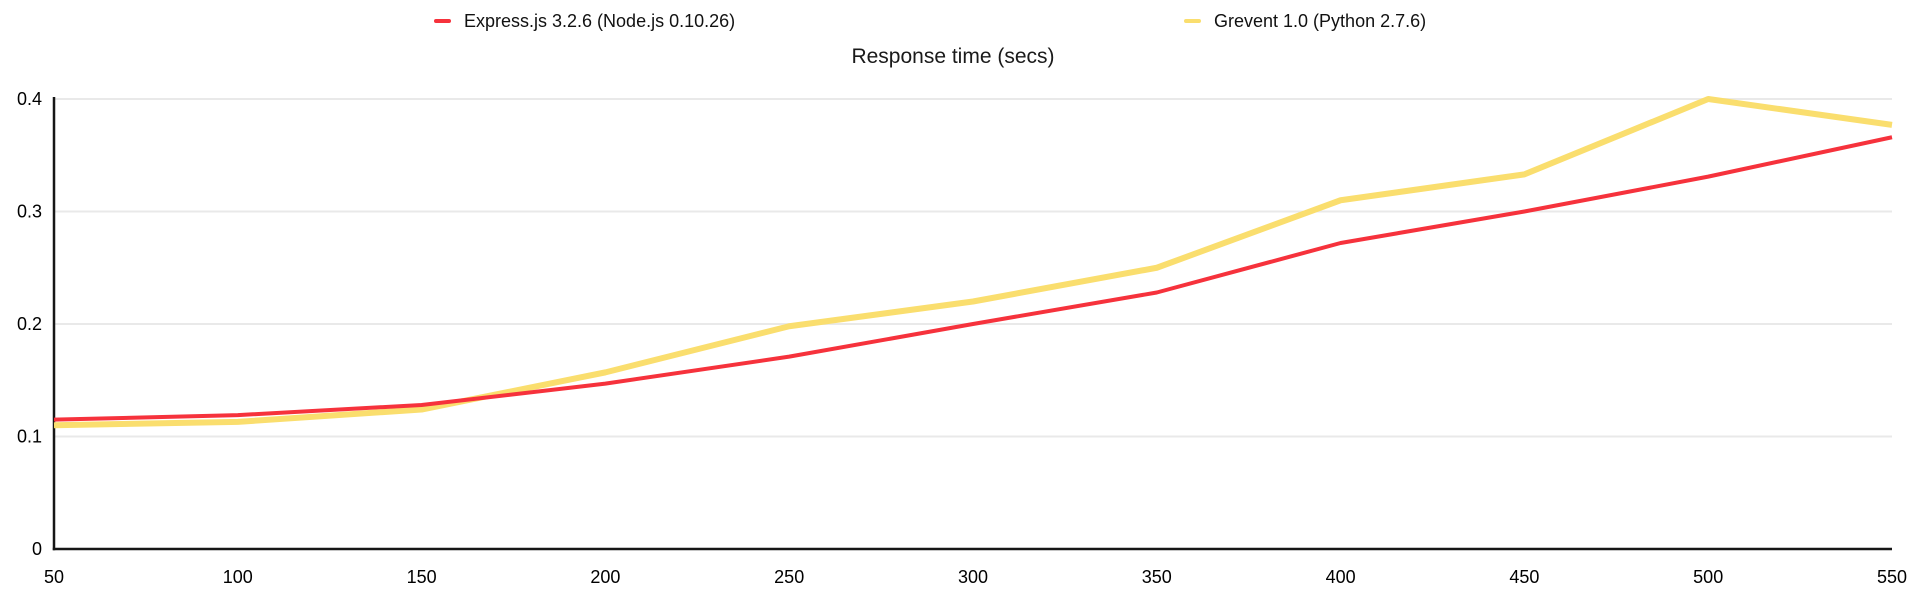  Describe the element at coordinates (1320, 20) in the screenshot. I see `legend-label-grevent: Grevent 1.0 (Python 2.7.6)` at that location.